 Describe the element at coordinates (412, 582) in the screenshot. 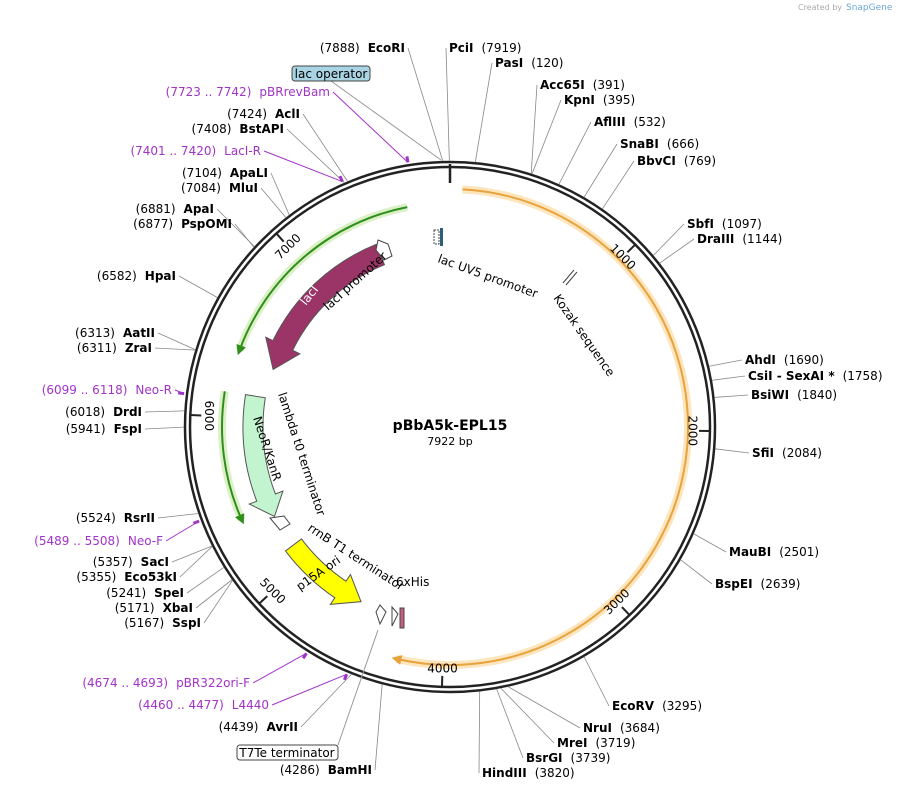

I see `feature-label: 6xHis` at that location.